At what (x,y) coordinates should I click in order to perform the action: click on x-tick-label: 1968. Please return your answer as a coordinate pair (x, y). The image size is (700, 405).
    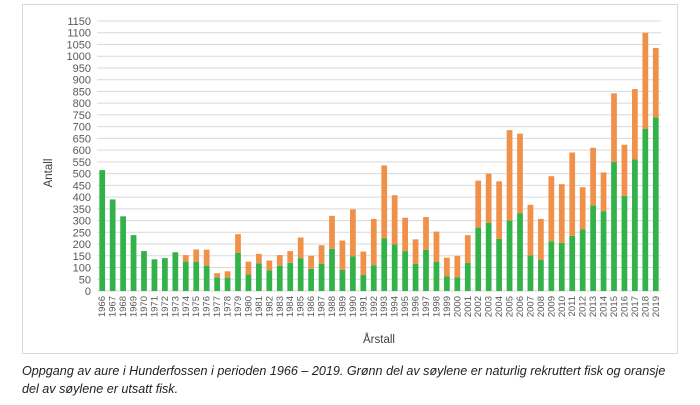
    Looking at the image, I should click on (123, 306).